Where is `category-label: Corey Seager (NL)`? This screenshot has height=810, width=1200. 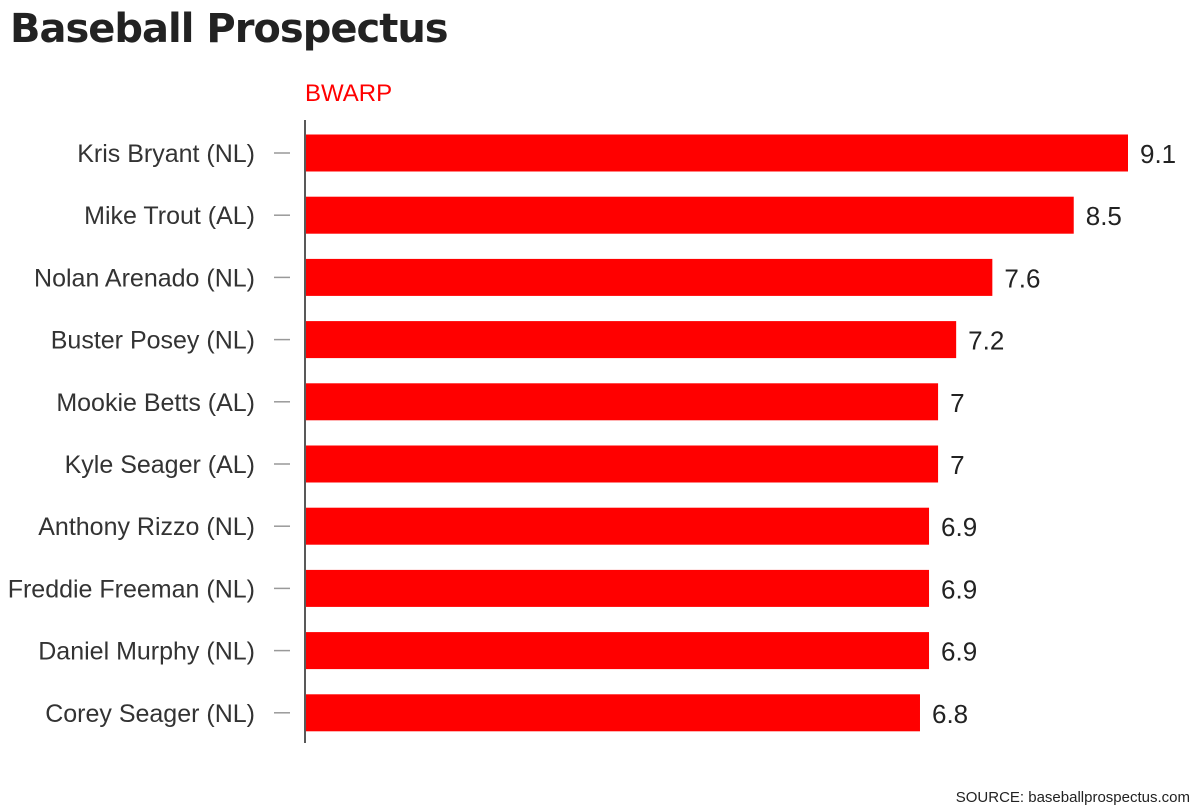
category-label: Corey Seager (NL) is located at coordinates (150, 714).